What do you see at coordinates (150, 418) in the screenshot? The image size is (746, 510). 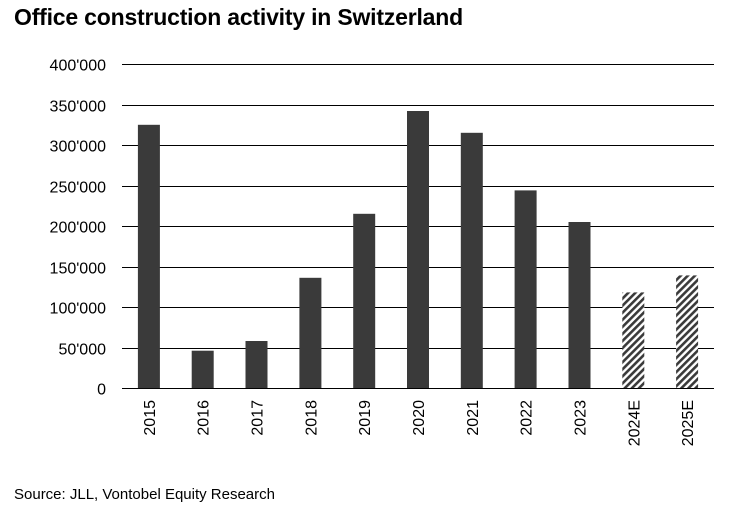 I see `x-tick-label-2015: 2015` at bounding box center [150, 418].